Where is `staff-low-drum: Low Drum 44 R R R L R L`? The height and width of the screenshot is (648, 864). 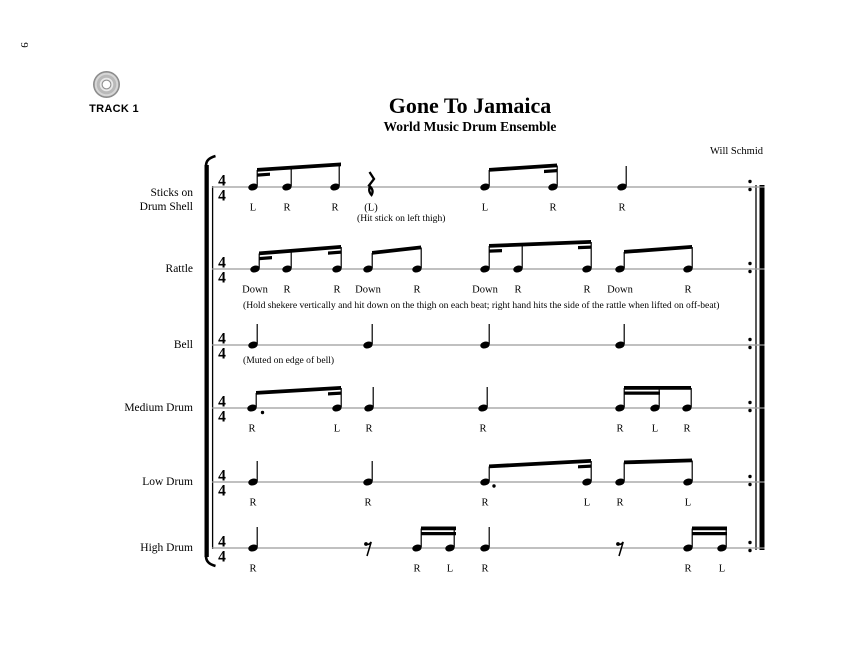 staff-low-drum: Low Drum 44 R R R L R L is located at coordinates (453, 483).